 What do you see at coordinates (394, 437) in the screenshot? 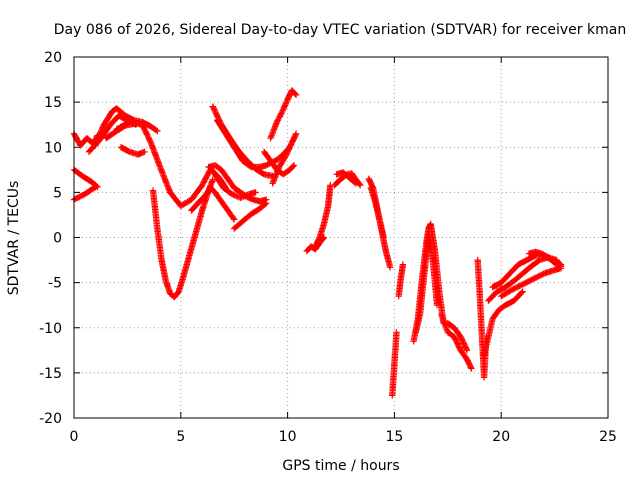
I see `x-tick-label: 15` at bounding box center [394, 437].